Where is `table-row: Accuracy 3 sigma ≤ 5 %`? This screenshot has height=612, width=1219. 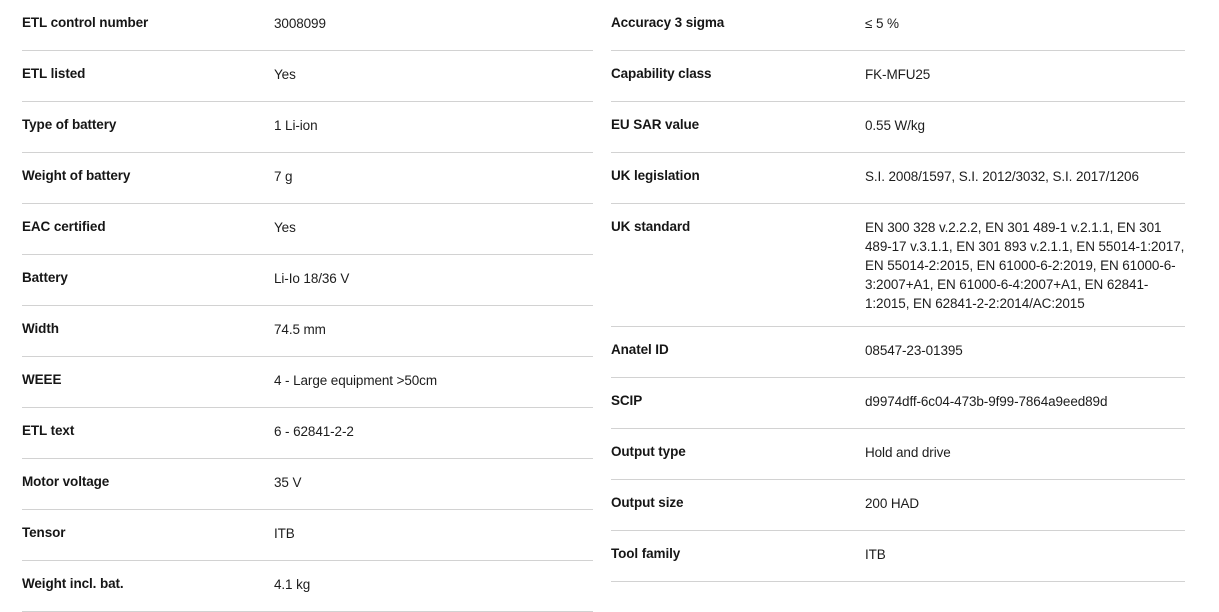
table-row: Accuracy 3 sigma ≤ 5 % is located at coordinates (898, 25).